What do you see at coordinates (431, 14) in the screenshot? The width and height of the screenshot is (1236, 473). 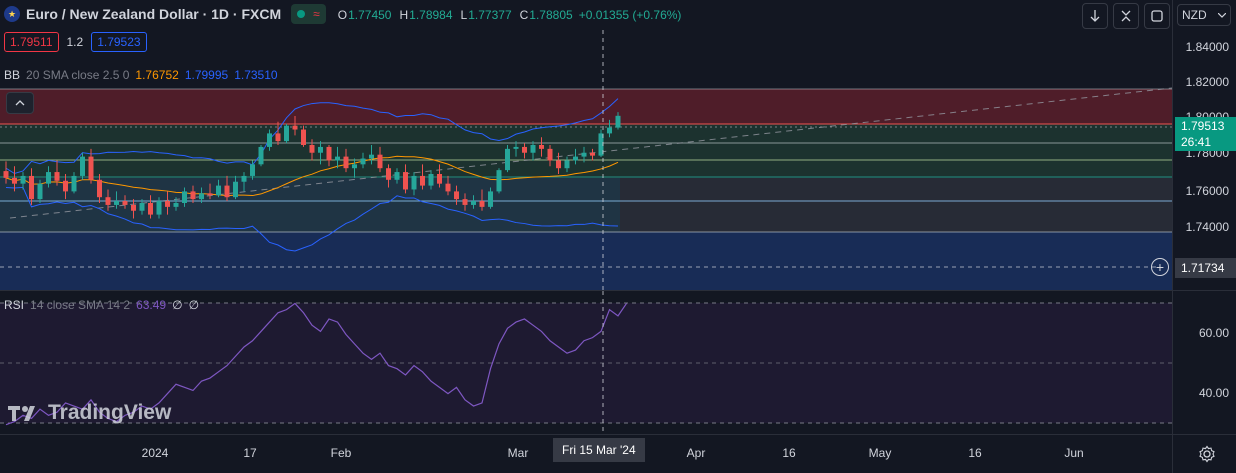 I see `ohlc-value: 1.78984` at bounding box center [431, 14].